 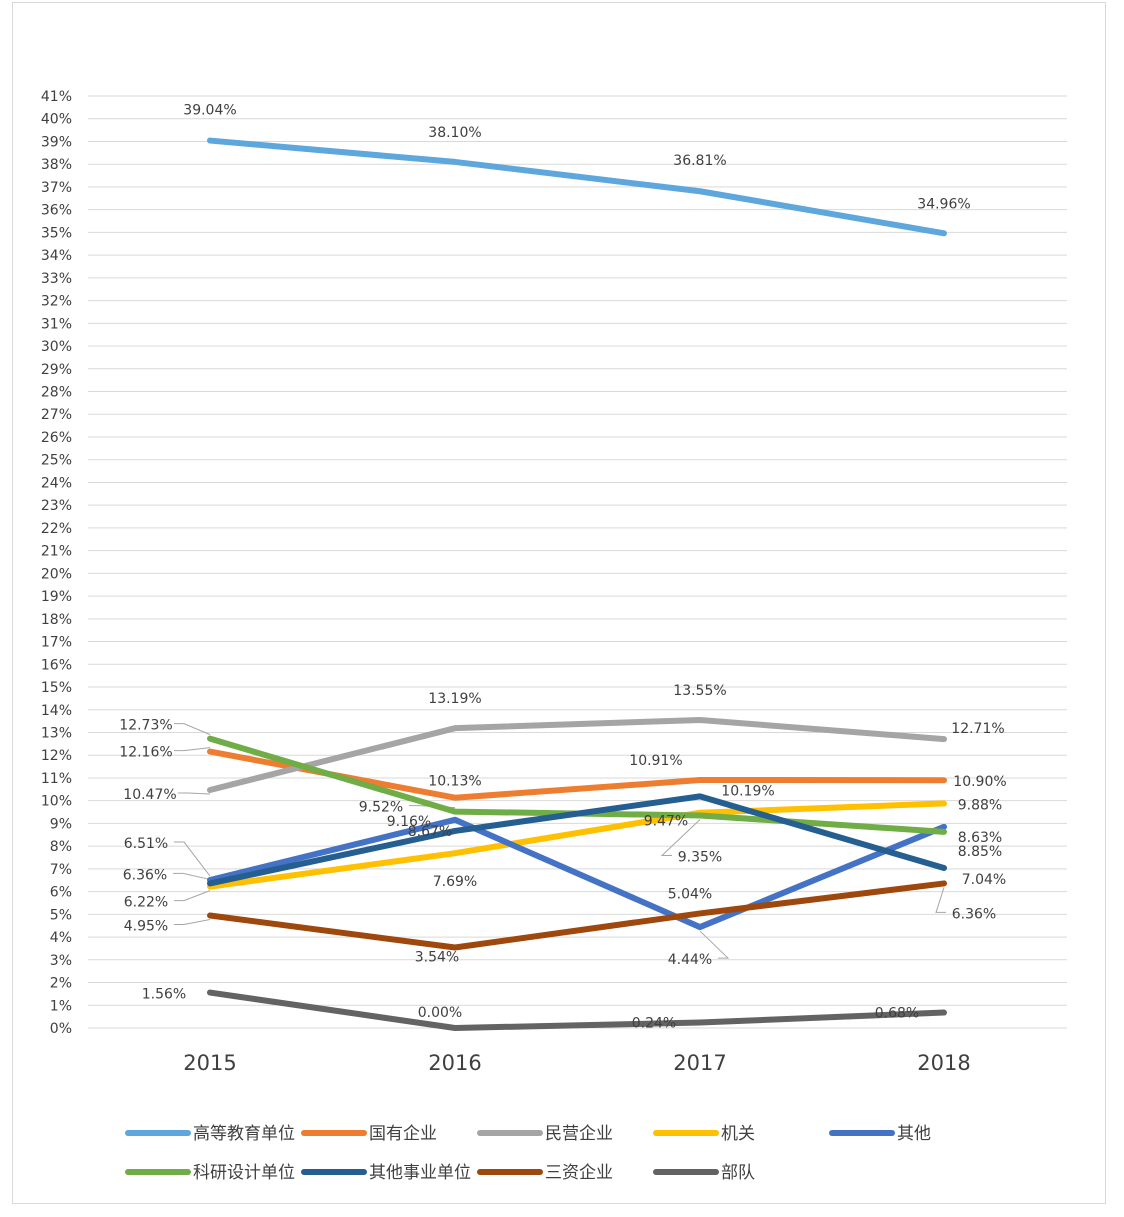 What do you see at coordinates (738, 1173) in the screenshot?
I see `legend-label: 部队` at bounding box center [738, 1173].